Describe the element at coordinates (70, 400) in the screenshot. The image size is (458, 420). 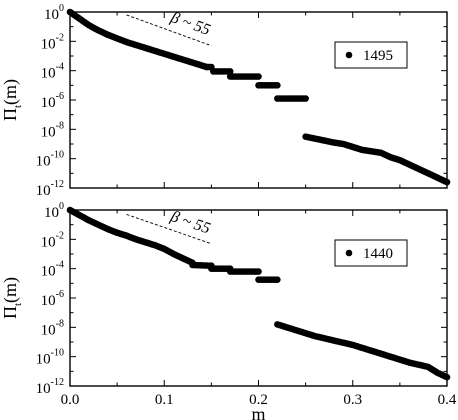
I see `x-tick-label: 0.0` at that location.